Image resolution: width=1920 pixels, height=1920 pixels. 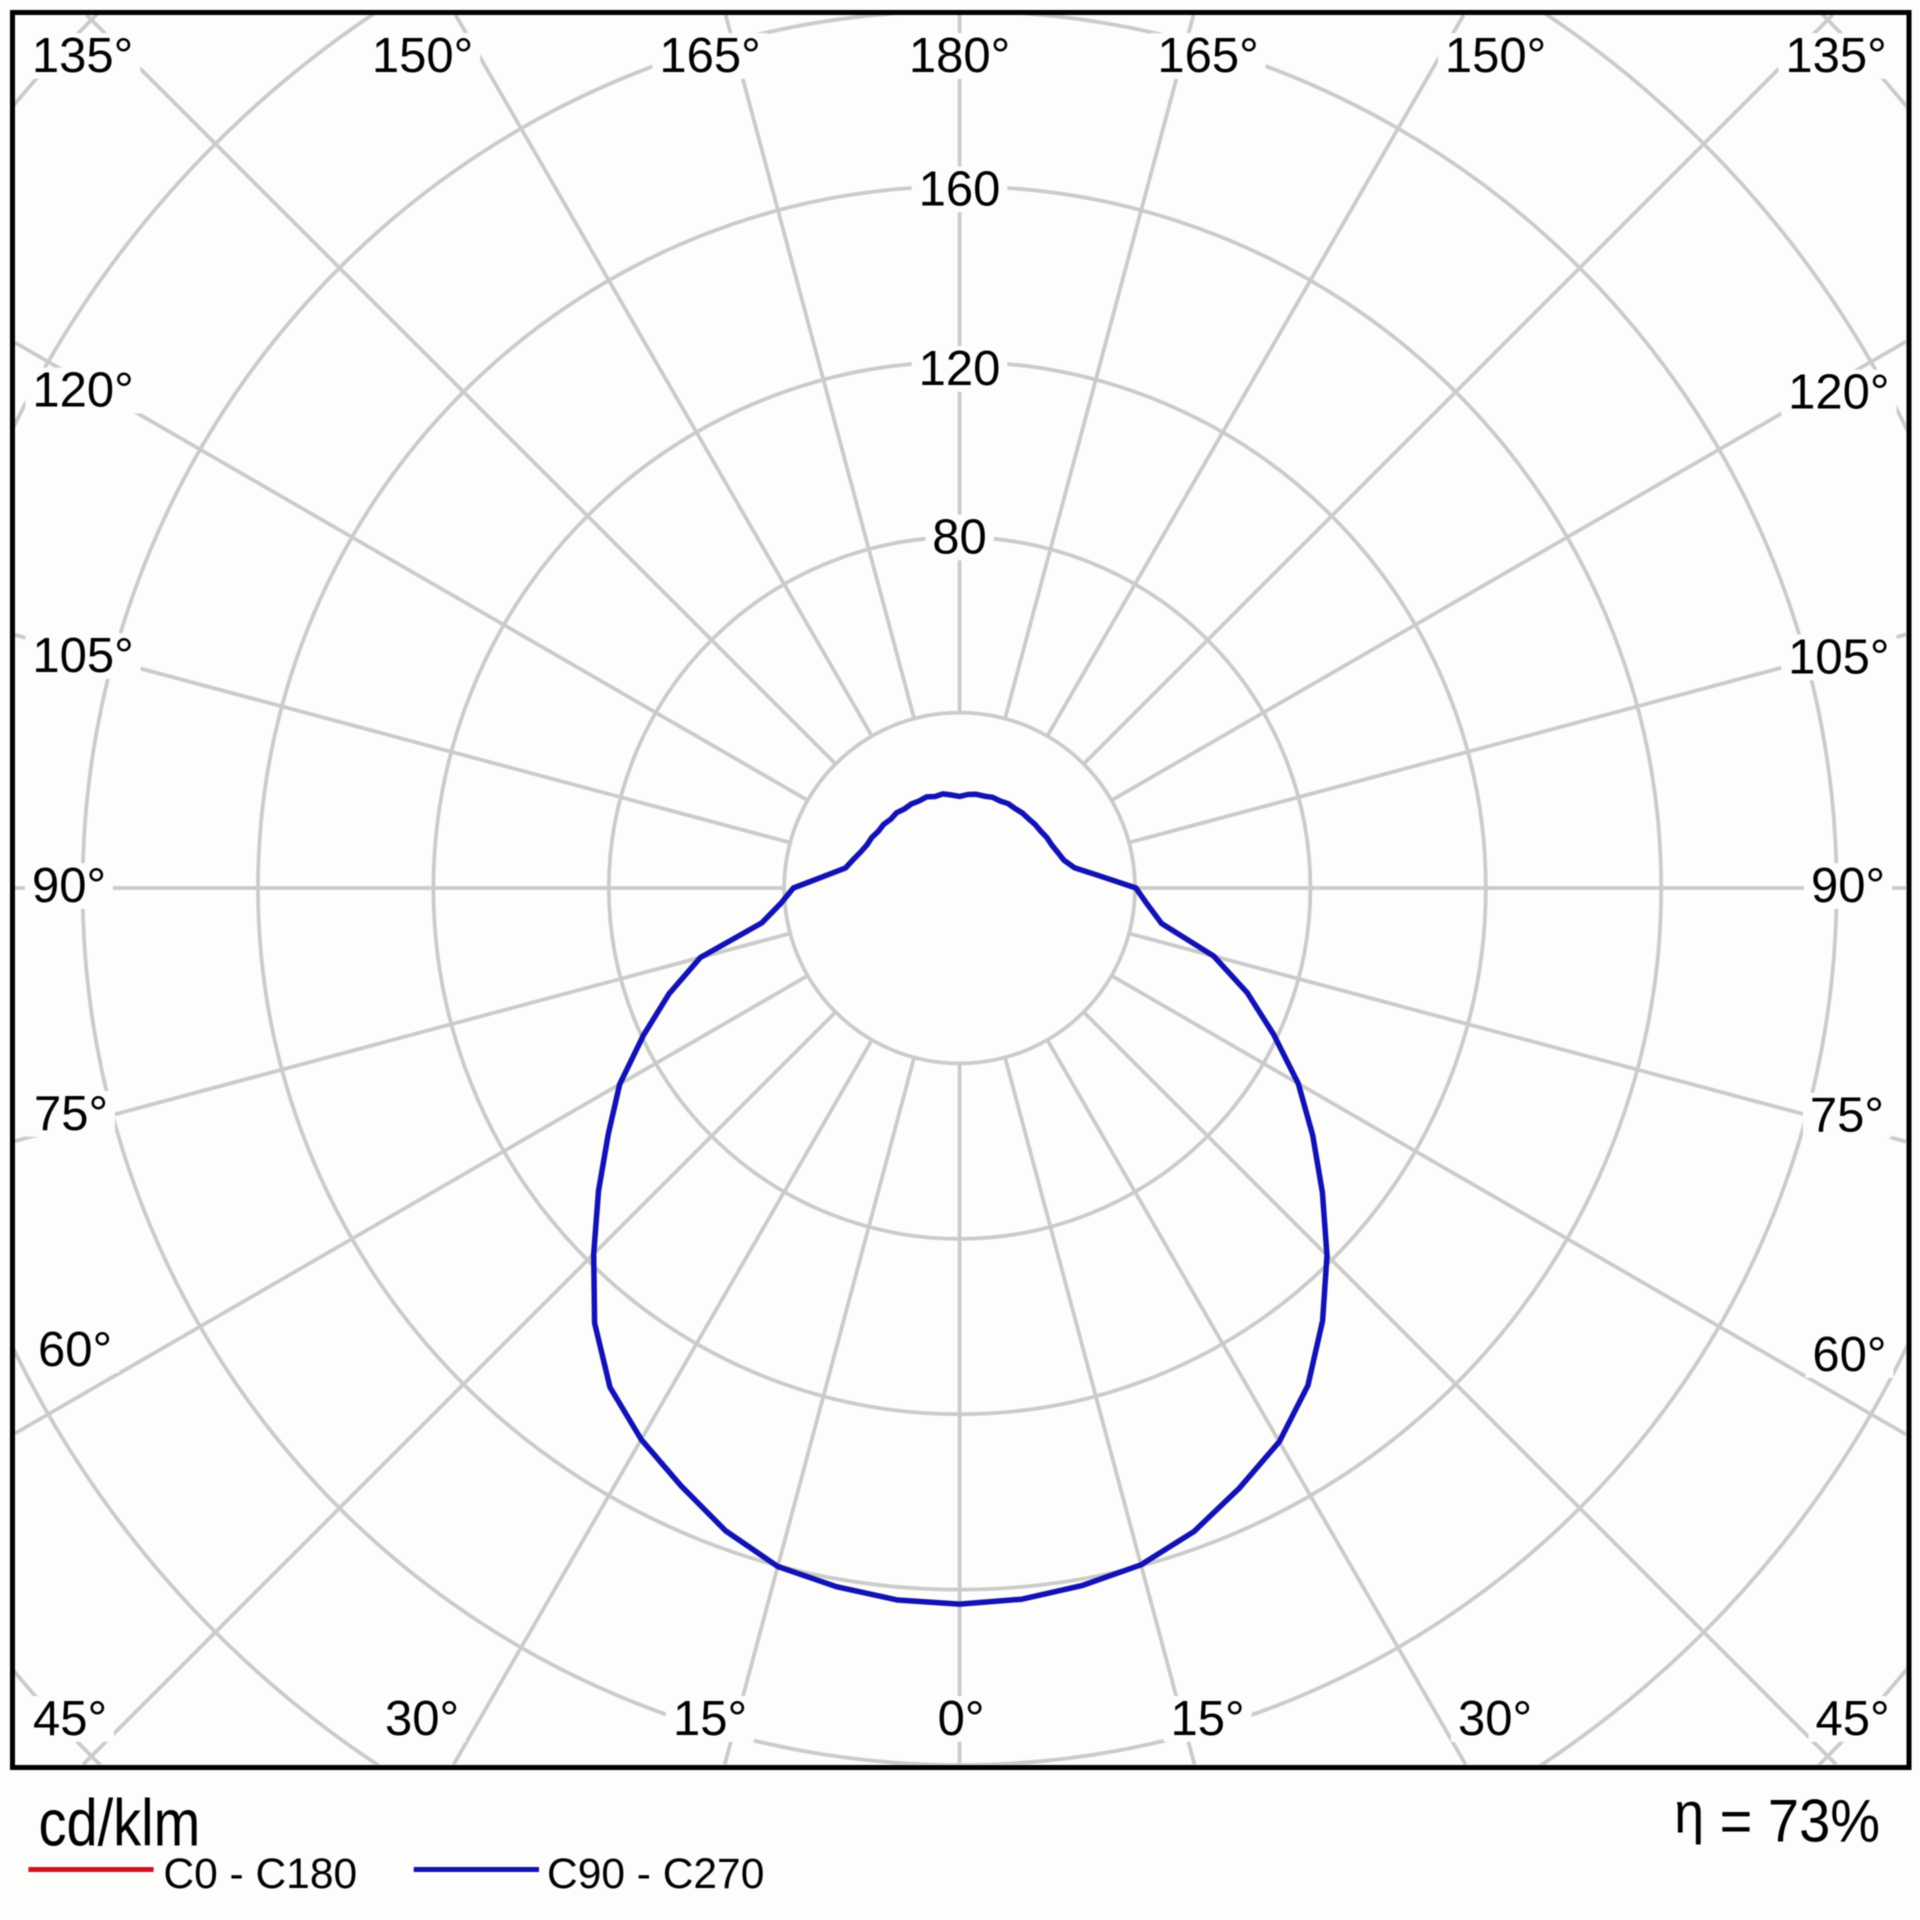 I want to click on svg-text: 0°, so click(x=961, y=1719).